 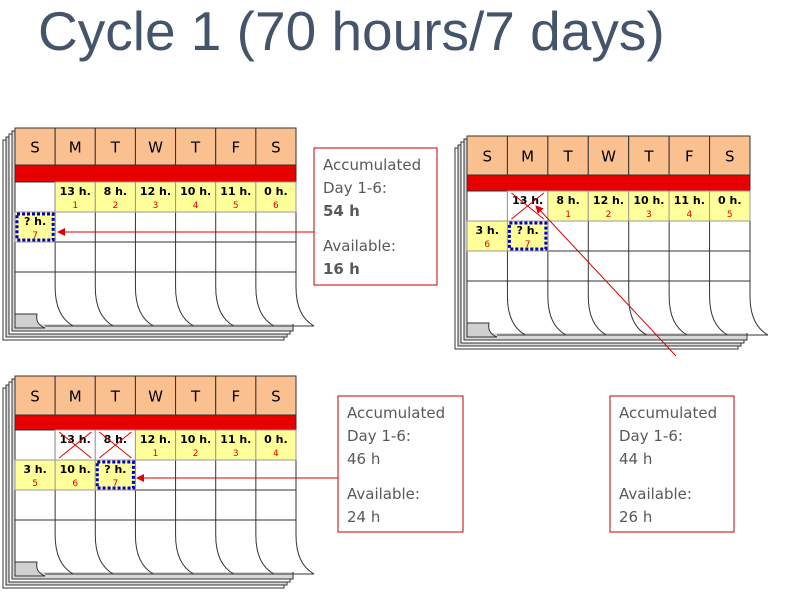 I want to click on accumulated-value: 44 h, so click(x=635, y=459).